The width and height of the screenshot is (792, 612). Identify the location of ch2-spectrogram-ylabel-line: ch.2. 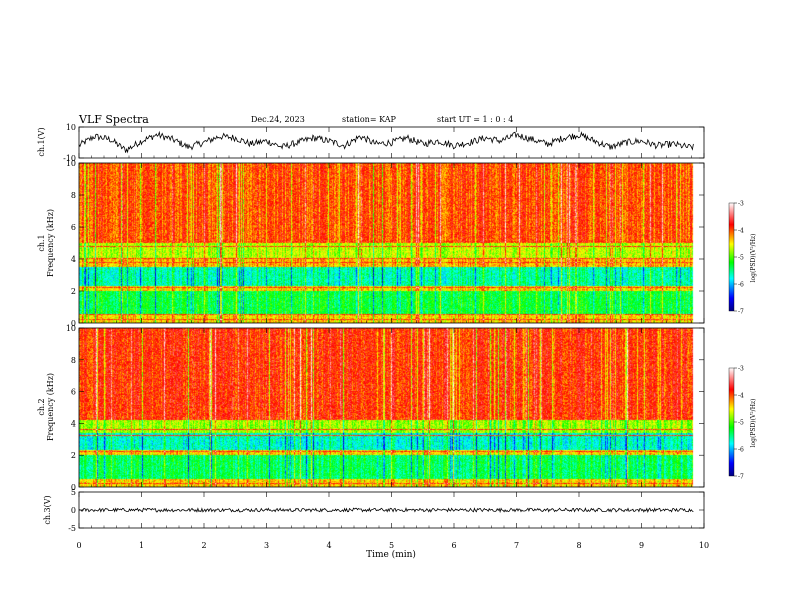
(41, 406).